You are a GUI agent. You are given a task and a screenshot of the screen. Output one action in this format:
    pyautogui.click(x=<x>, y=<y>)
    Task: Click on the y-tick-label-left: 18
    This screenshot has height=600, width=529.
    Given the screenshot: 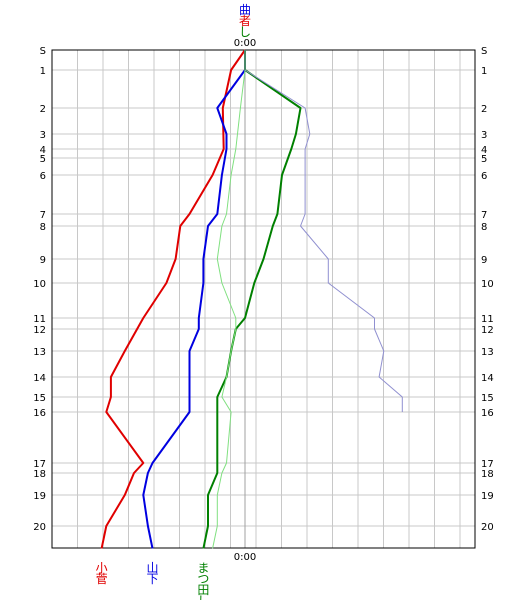 What is the action you would take?
    pyautogui.click(x=39, y=474)
    